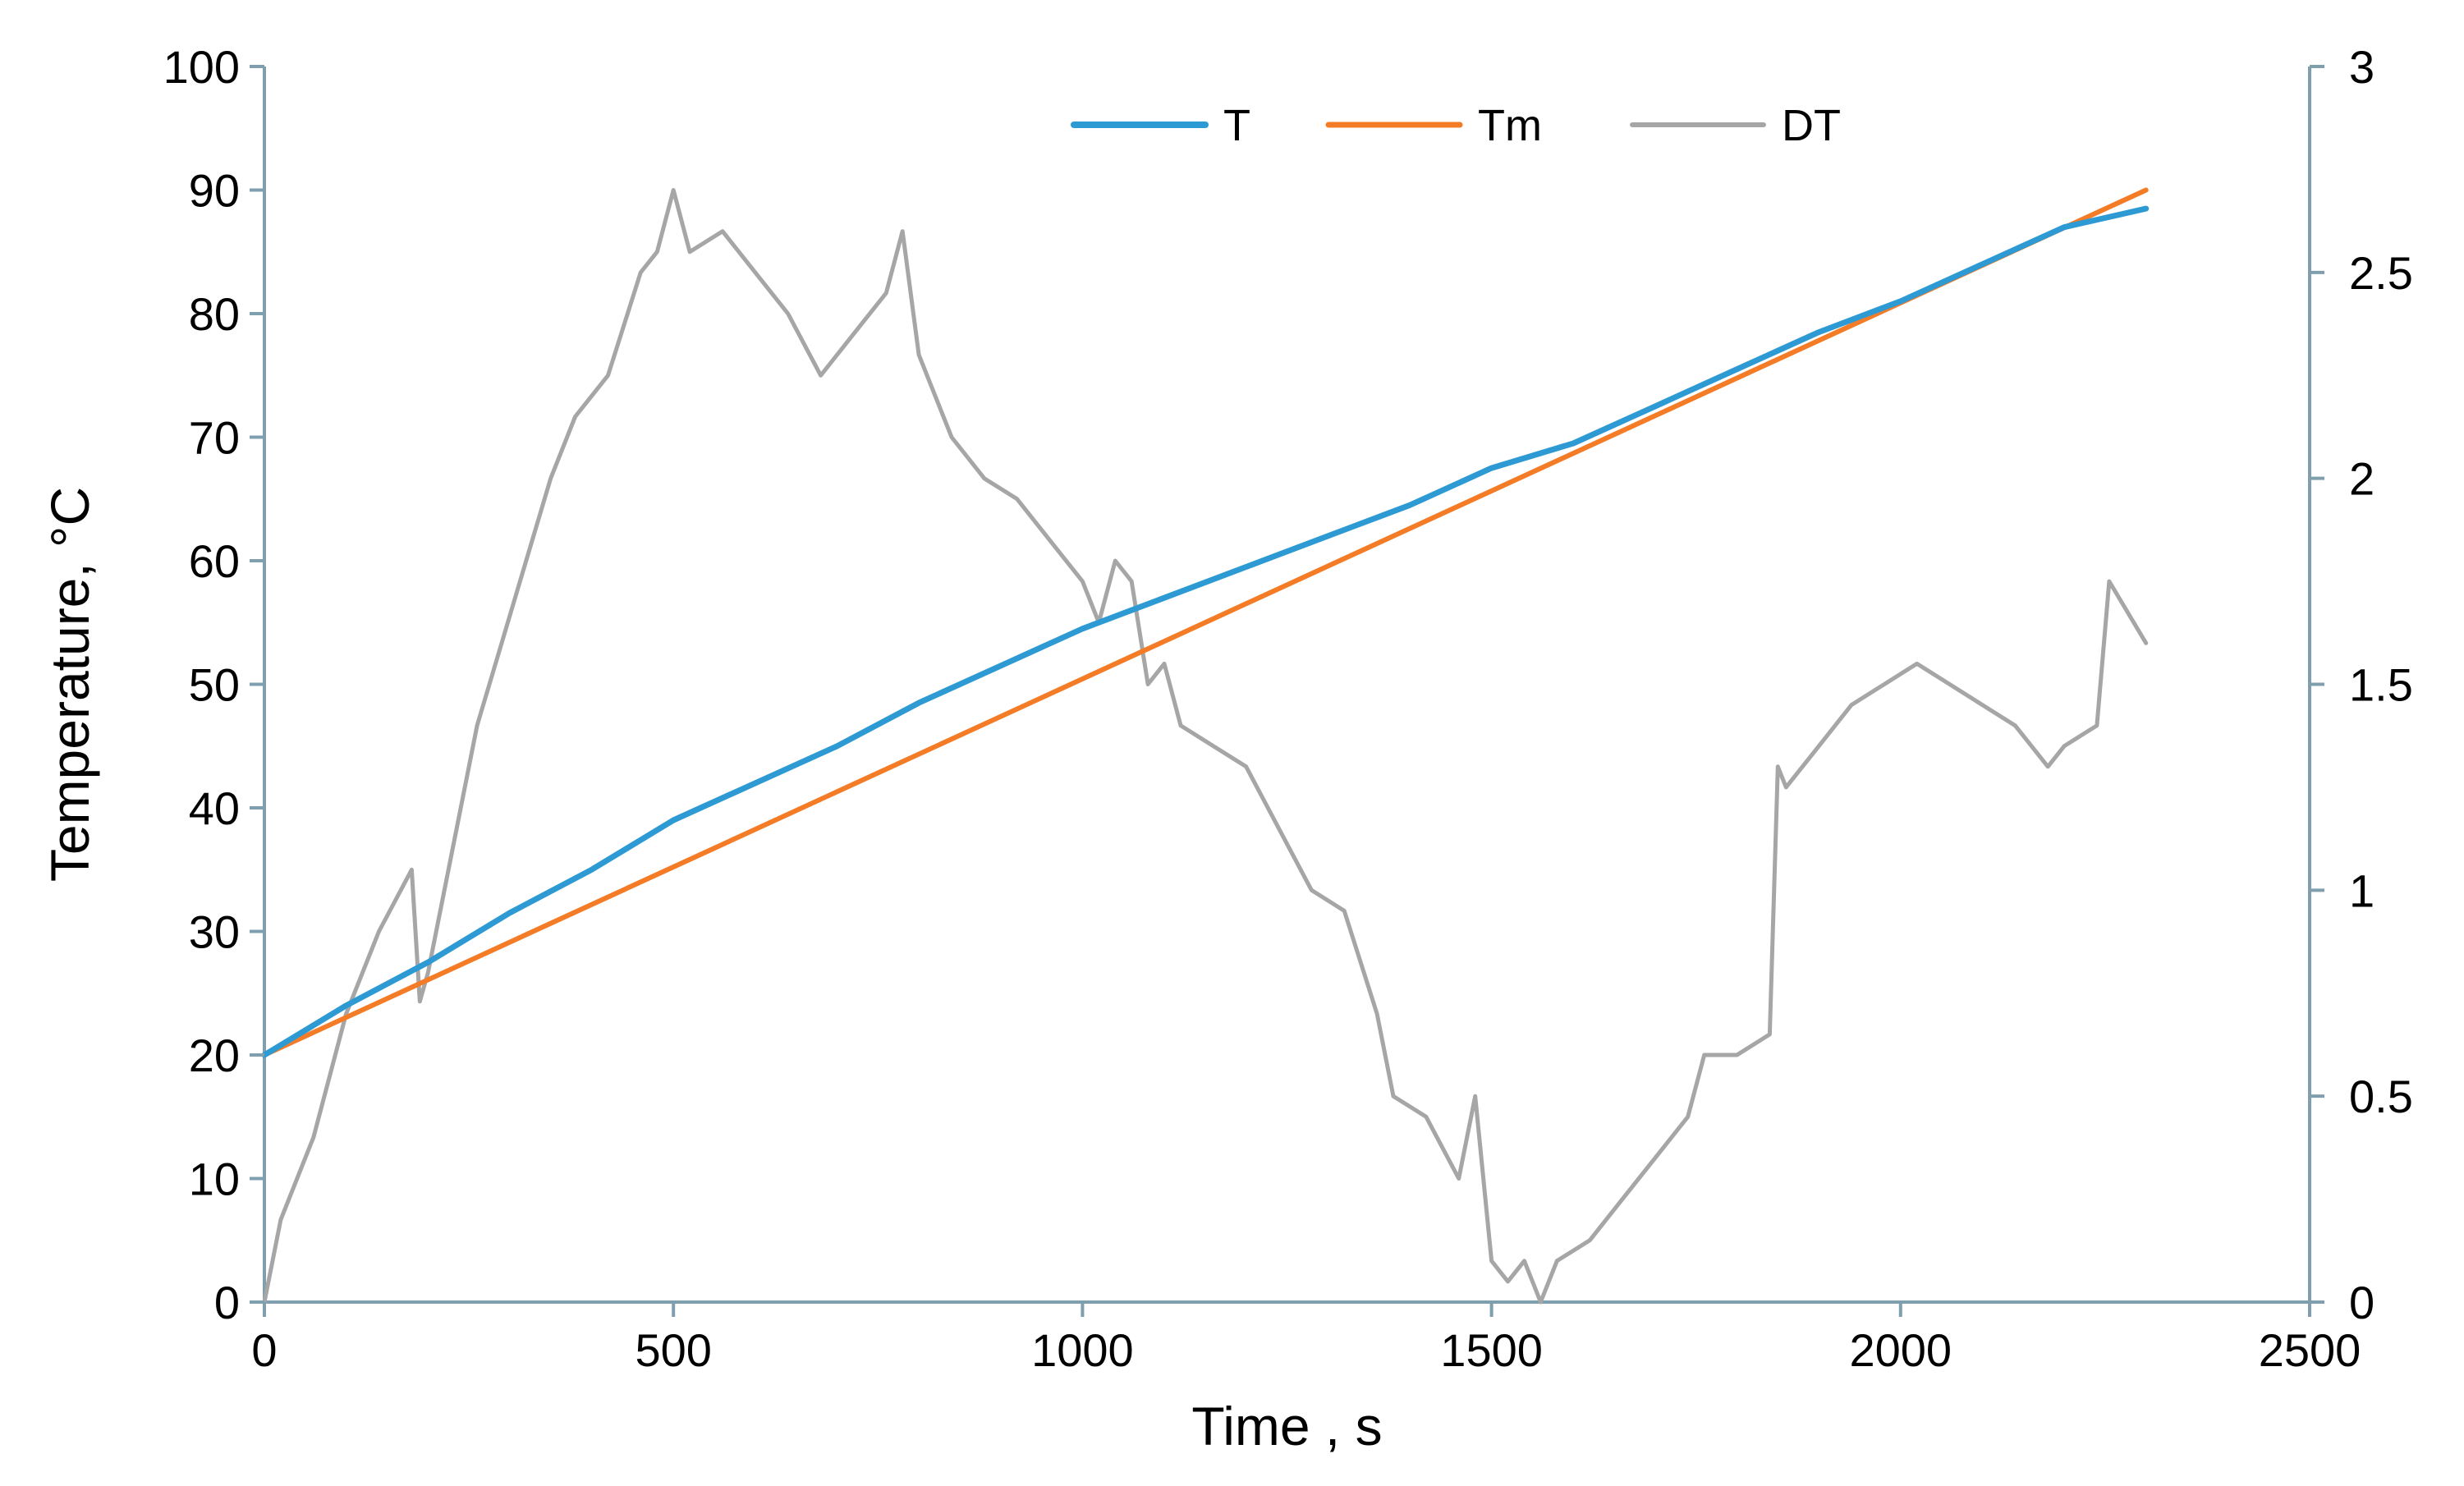  What do you see at coordinates (215, 314) in the screenshot?
I see `y-tick-label: 80` at bounding box center [215, 314].